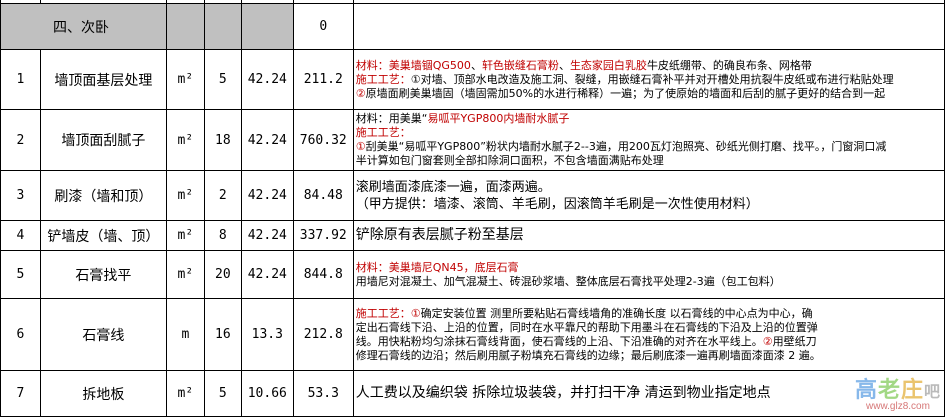 The height and width of the screenshot is (417, 945). Describe the element at coordinates (20, 140) in the screenshot. I see `row-number: 2` at that location.